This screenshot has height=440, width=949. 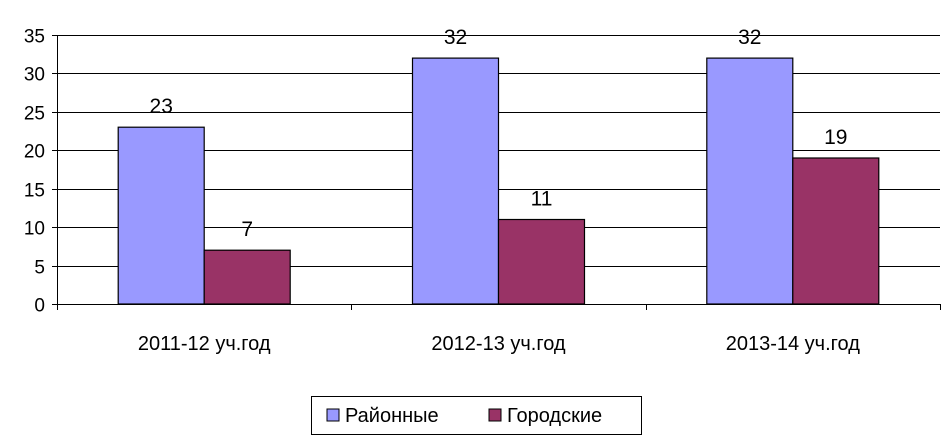 What do you see at coordinates (554, 416) in the screenshot?
I see `legend-label: Городские` at bounding box center [554, 416].